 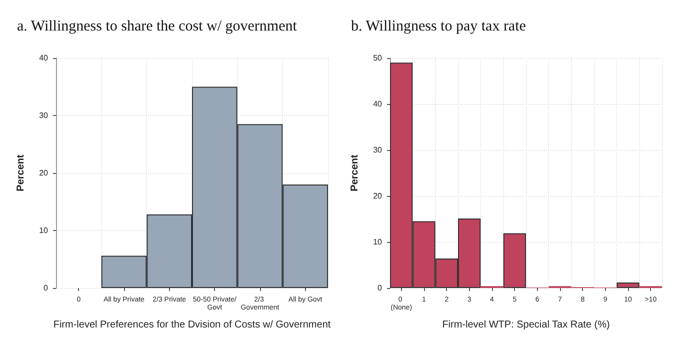 What do you see at coordinates (378, 58) in the screenshot?
I see `y-tick-label: 50` at bounding box center [378, 58].